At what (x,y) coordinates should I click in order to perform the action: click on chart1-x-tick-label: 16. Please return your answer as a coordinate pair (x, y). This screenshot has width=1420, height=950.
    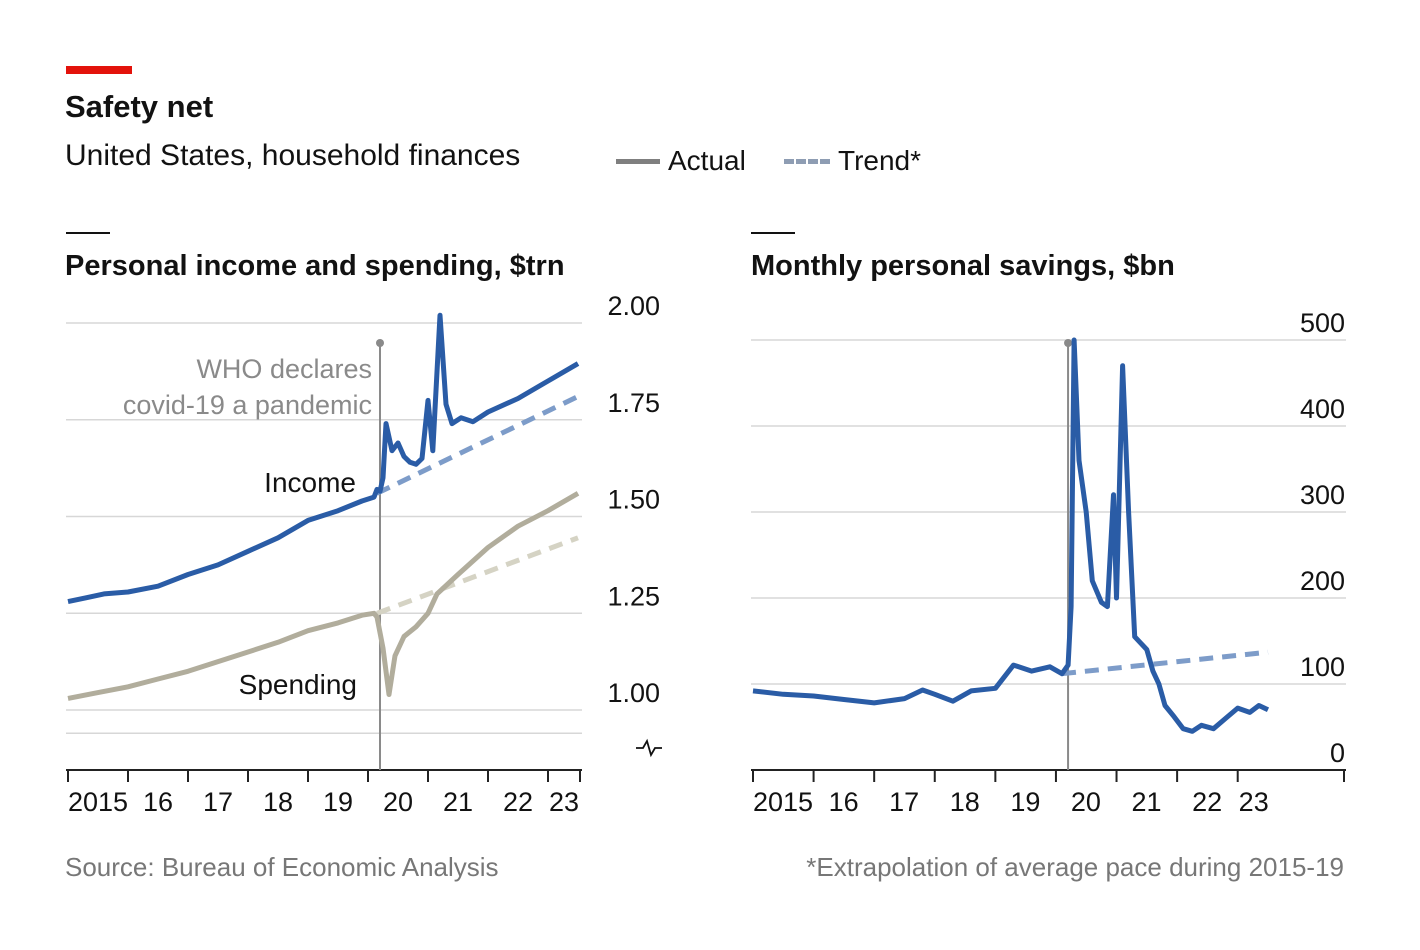
    Looking at the image, I should click on (158, 802).